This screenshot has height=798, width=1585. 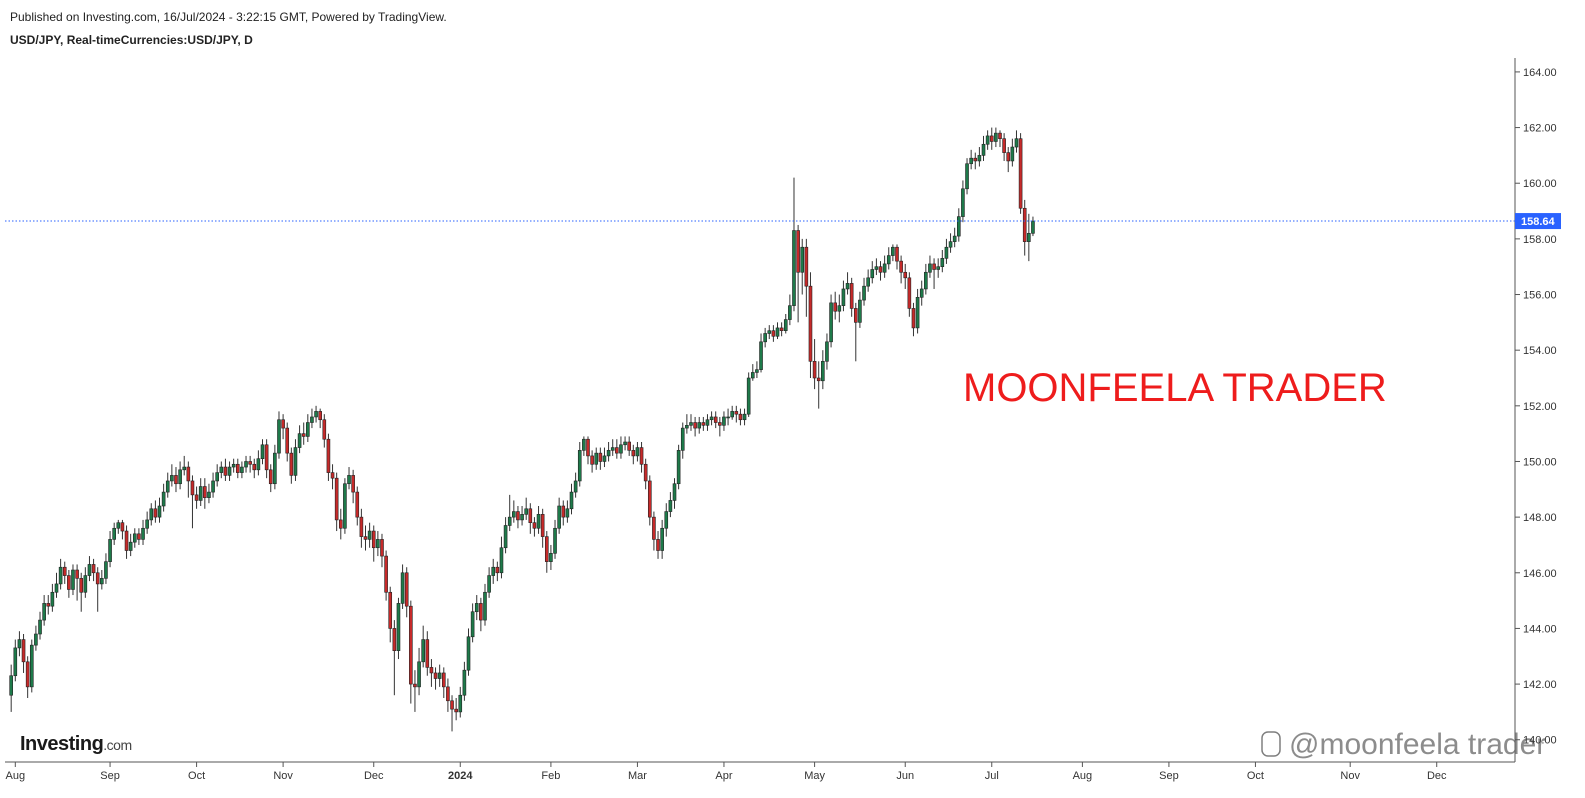 I want to click on x-tick-label: Apr, so click(x=723, y=776).